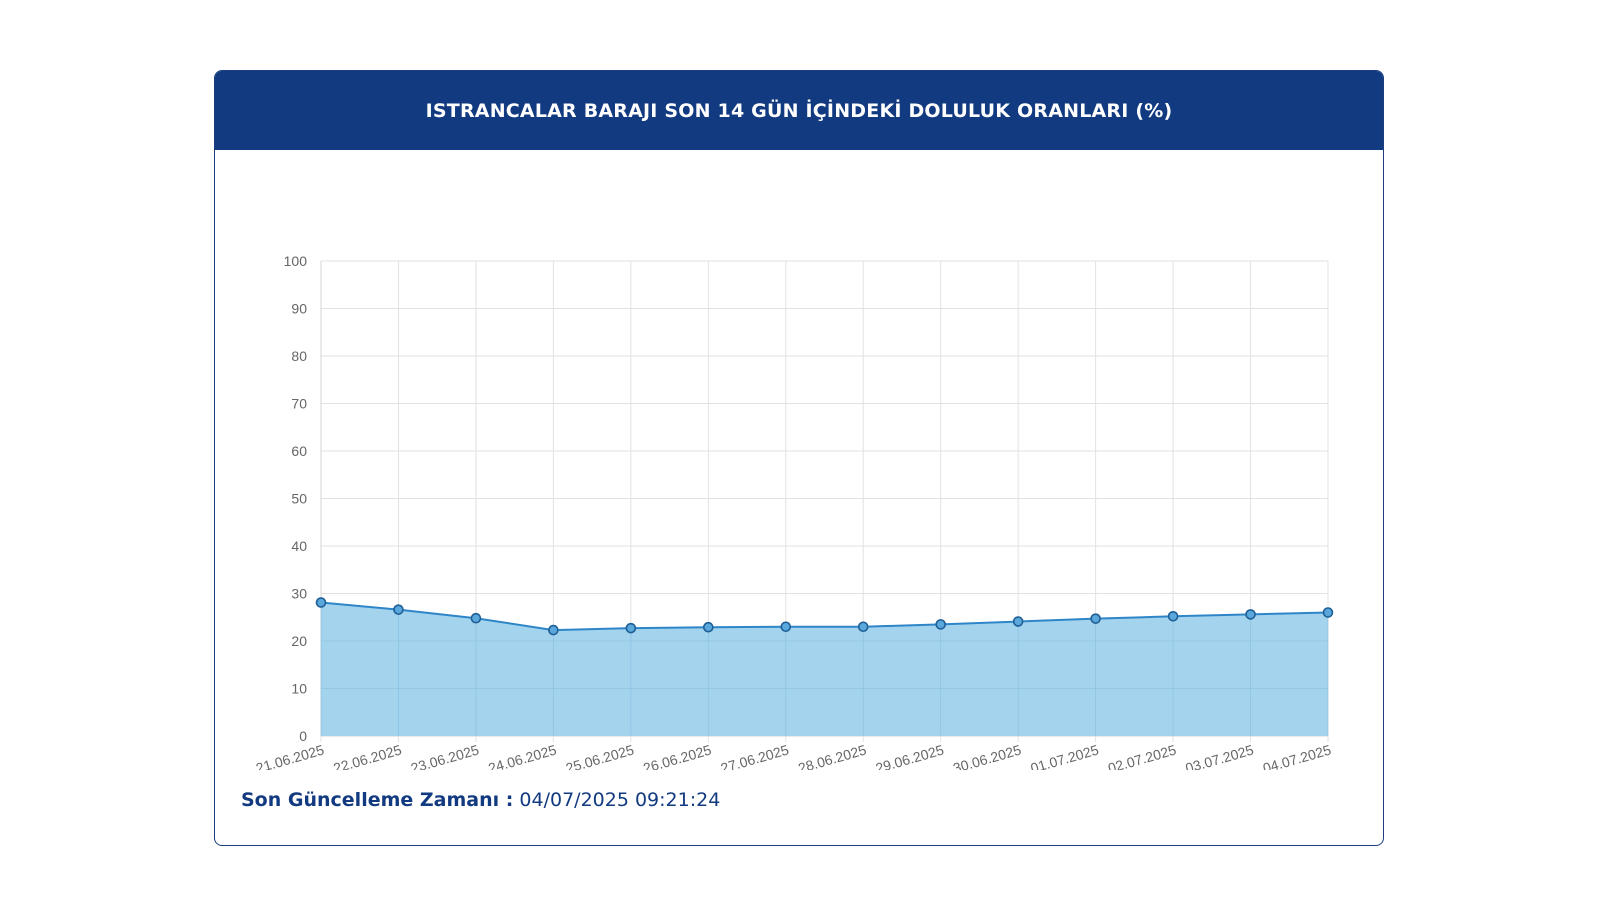 This screenshot has height=900, width=1600. Describe the element at coordinates (824, 669) in the screenshot. I see `series-area-fill` at that location.